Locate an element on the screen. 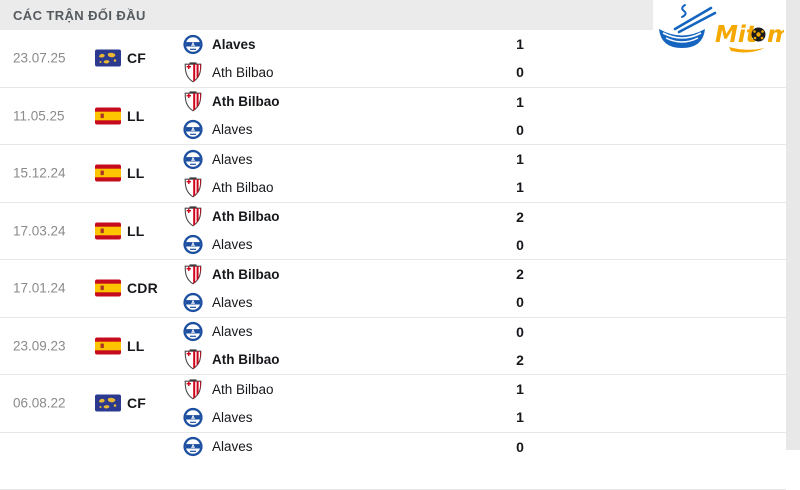  match-date: 23.09.23 is located at coordinates (39, 345).